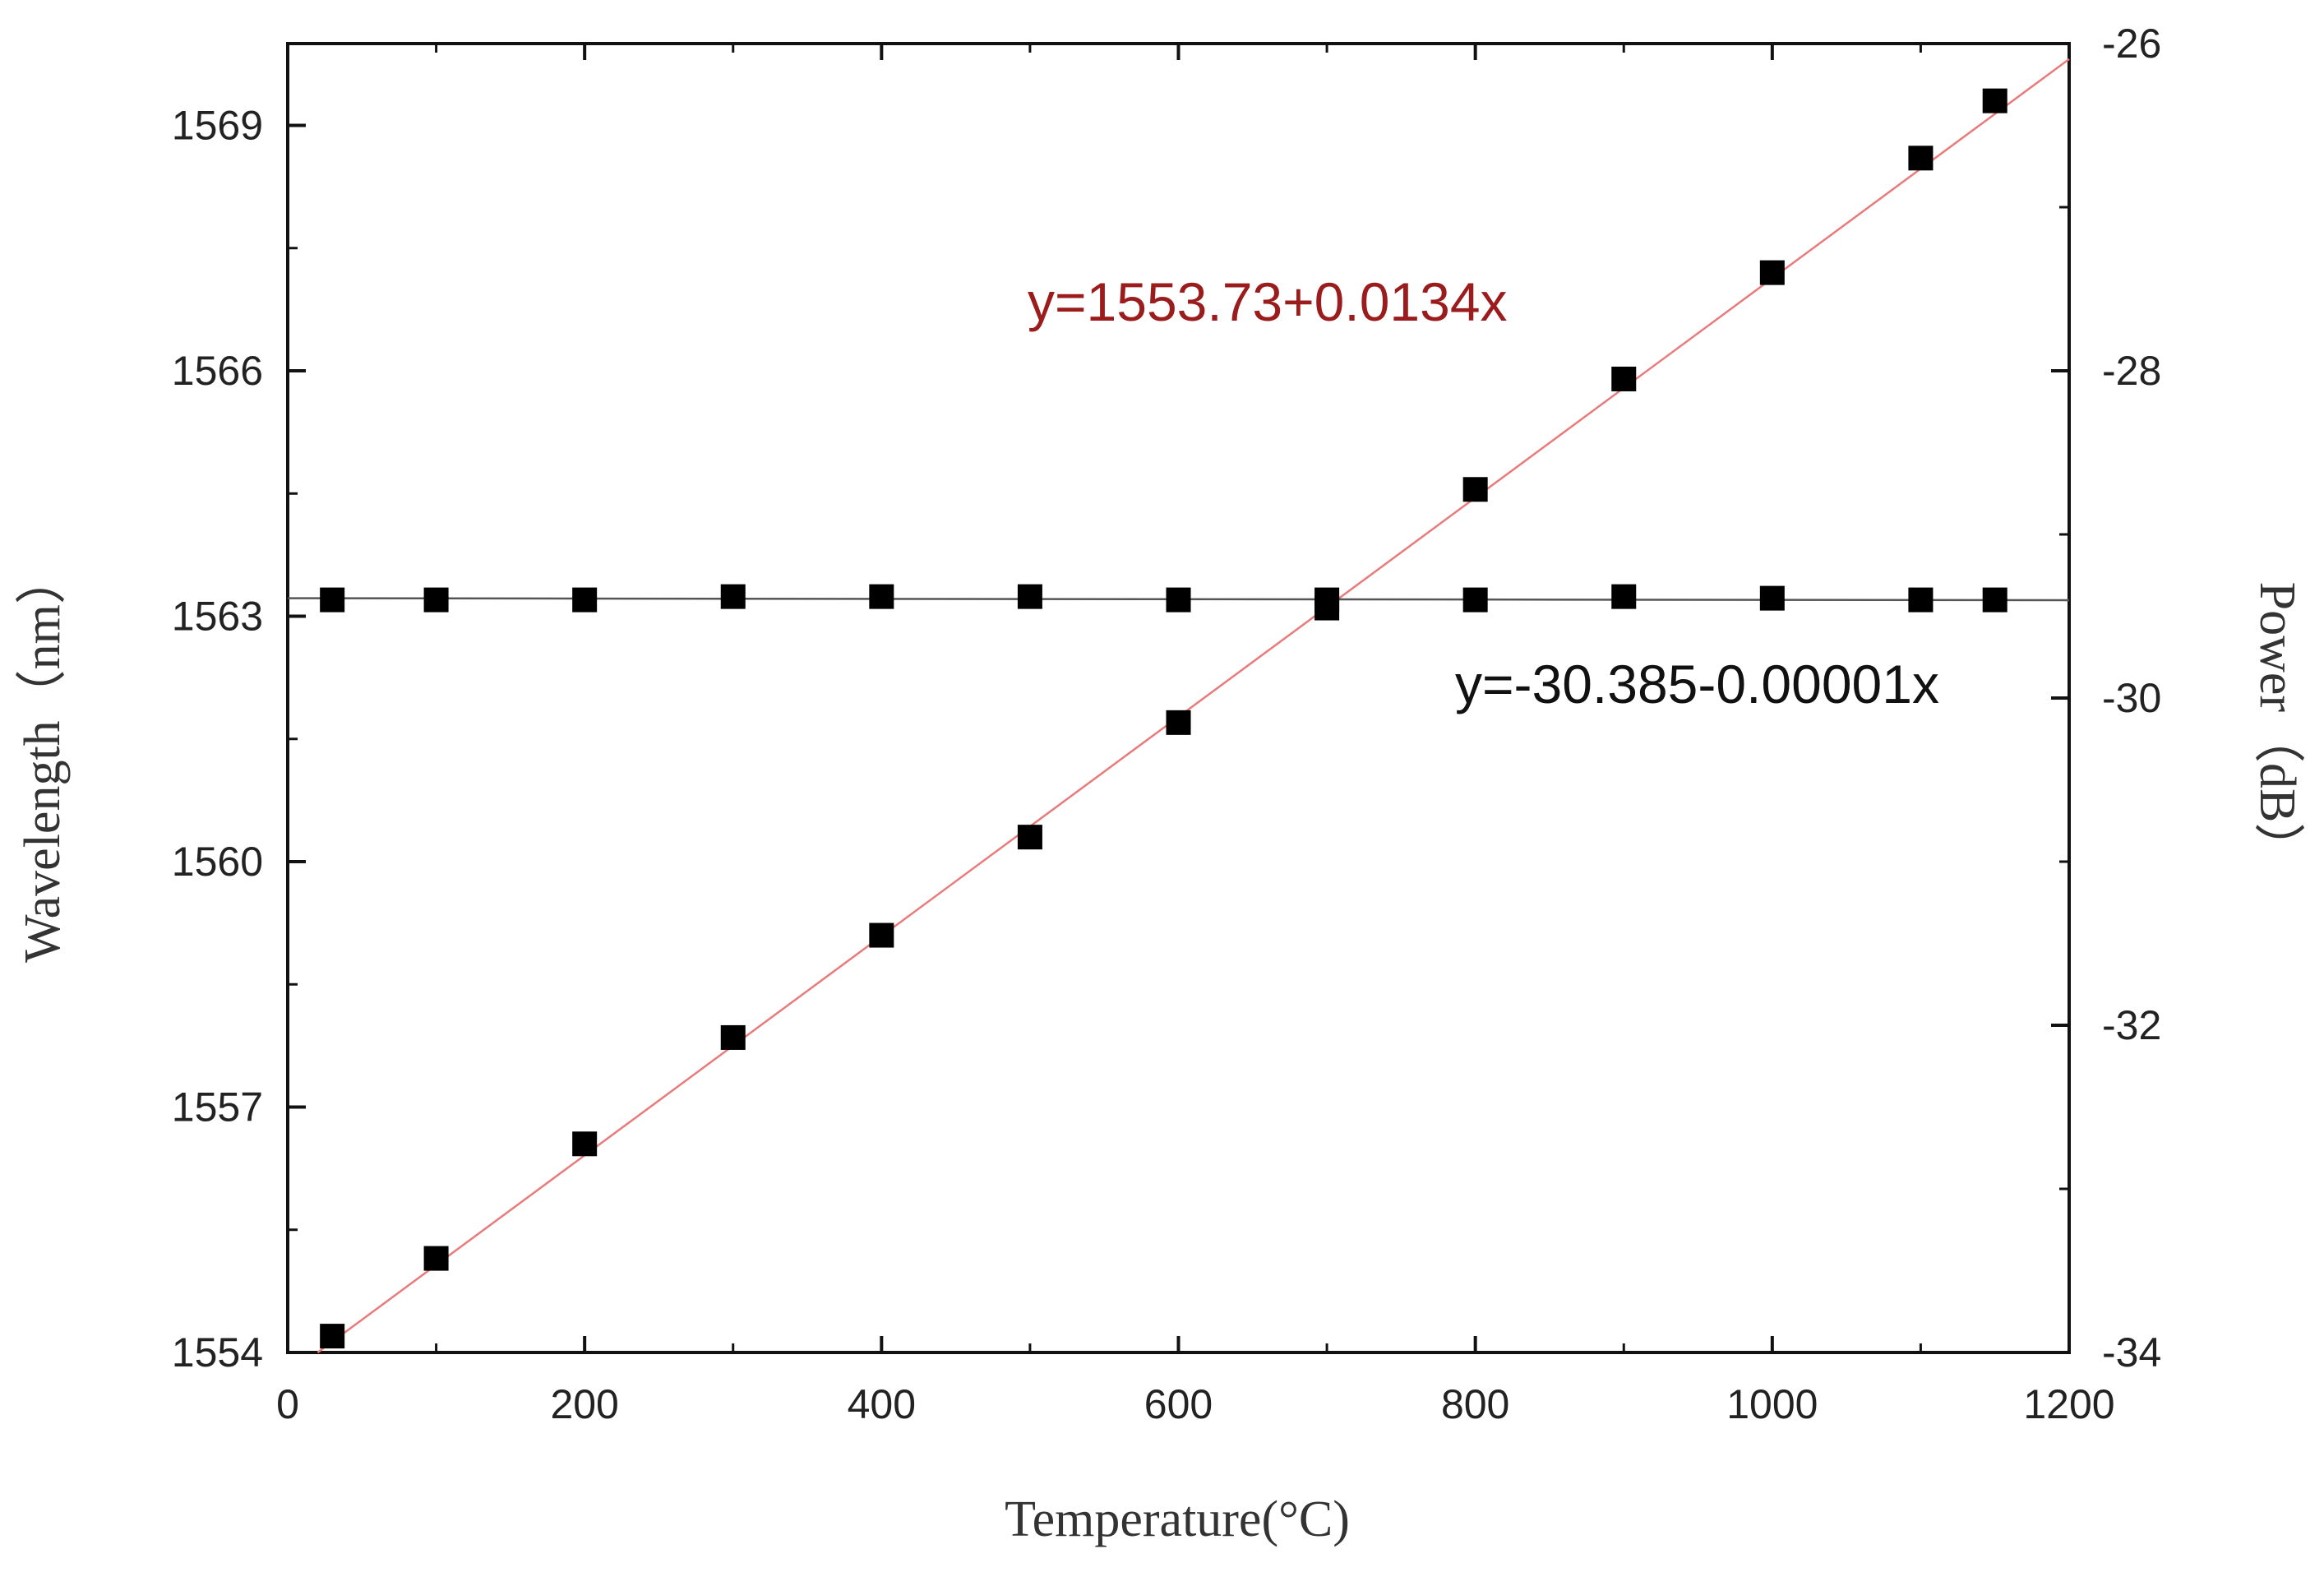  I want to click on left-y-axis-title: Wavelength（nm）, so click(43, 758).